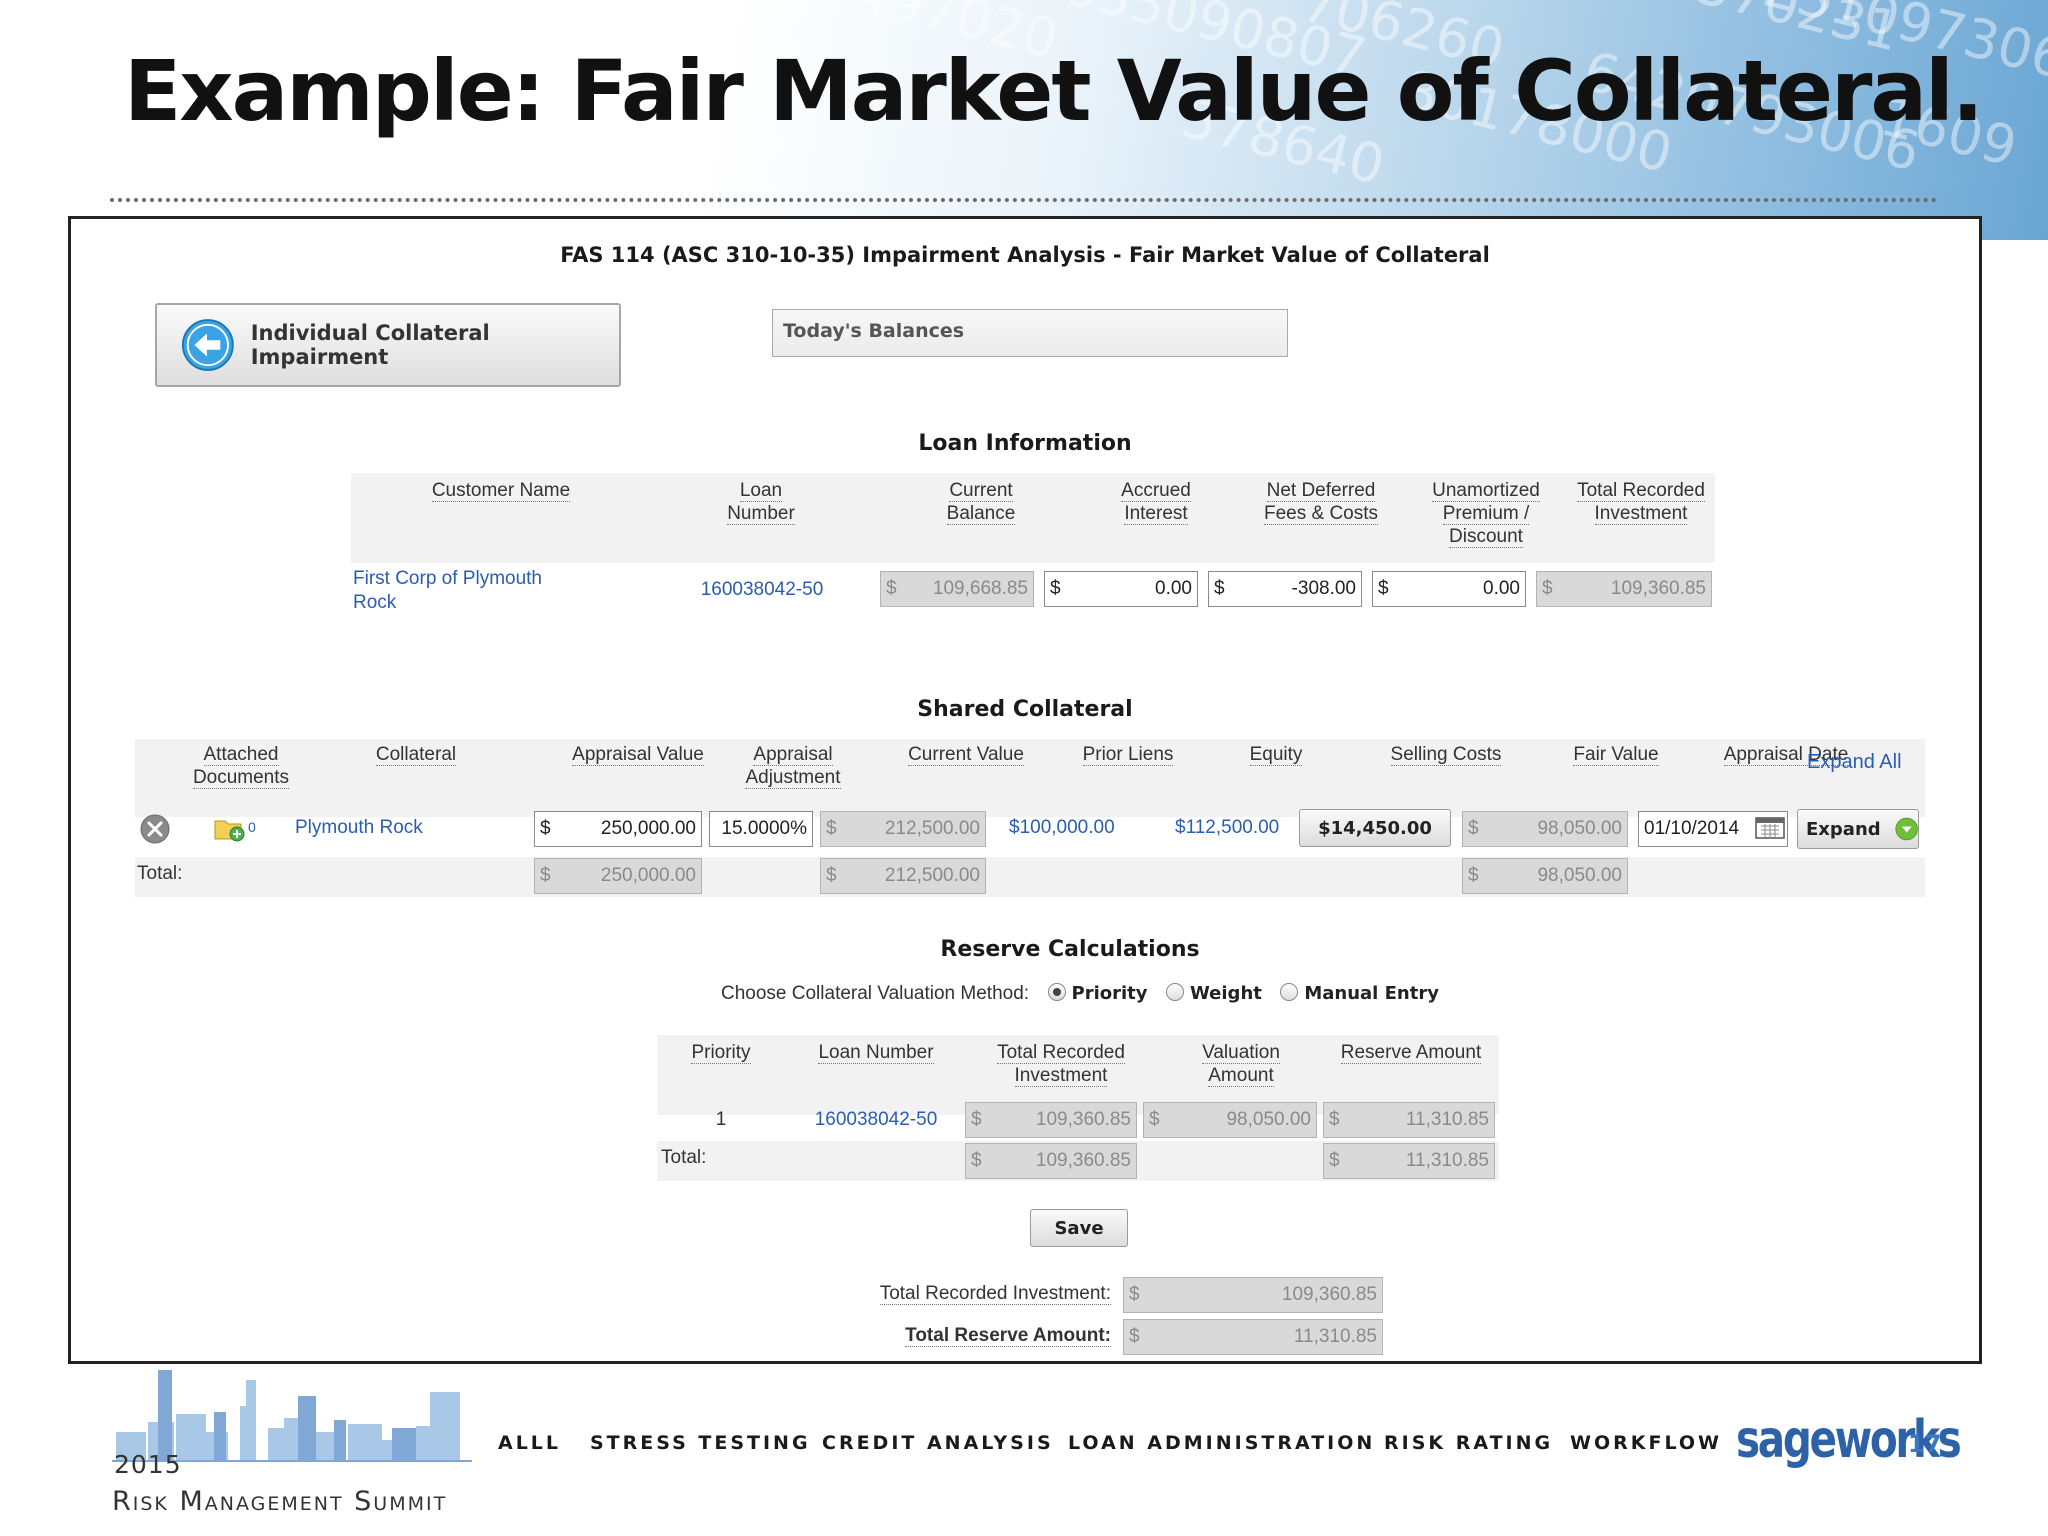 Image resolution: width=2048 pixels, height=1536 pixels. What do you see at coordinates (252, 827) in the screenshot?
I see `document-count: 0` at bounding box center [252, 827].